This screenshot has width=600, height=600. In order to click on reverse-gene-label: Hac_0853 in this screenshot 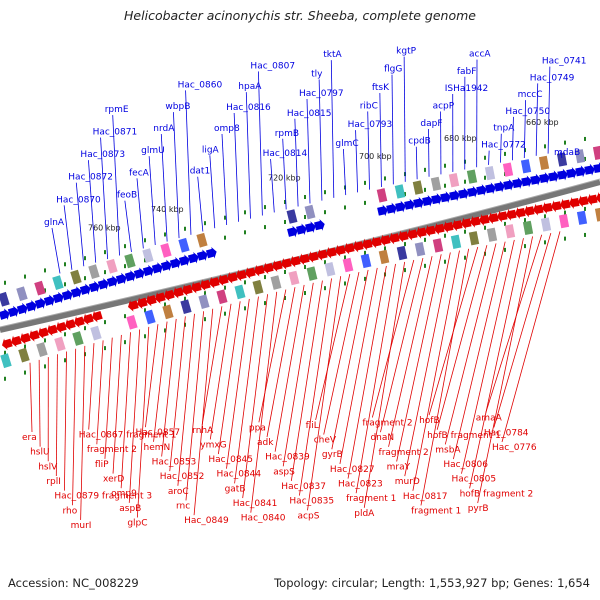, I will do `click(174, 462)`.